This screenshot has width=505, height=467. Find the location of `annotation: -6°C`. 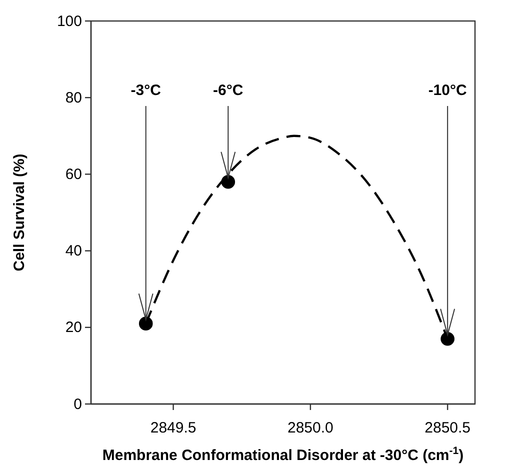

annotation: -6°C is located at coordinates (228, 90).